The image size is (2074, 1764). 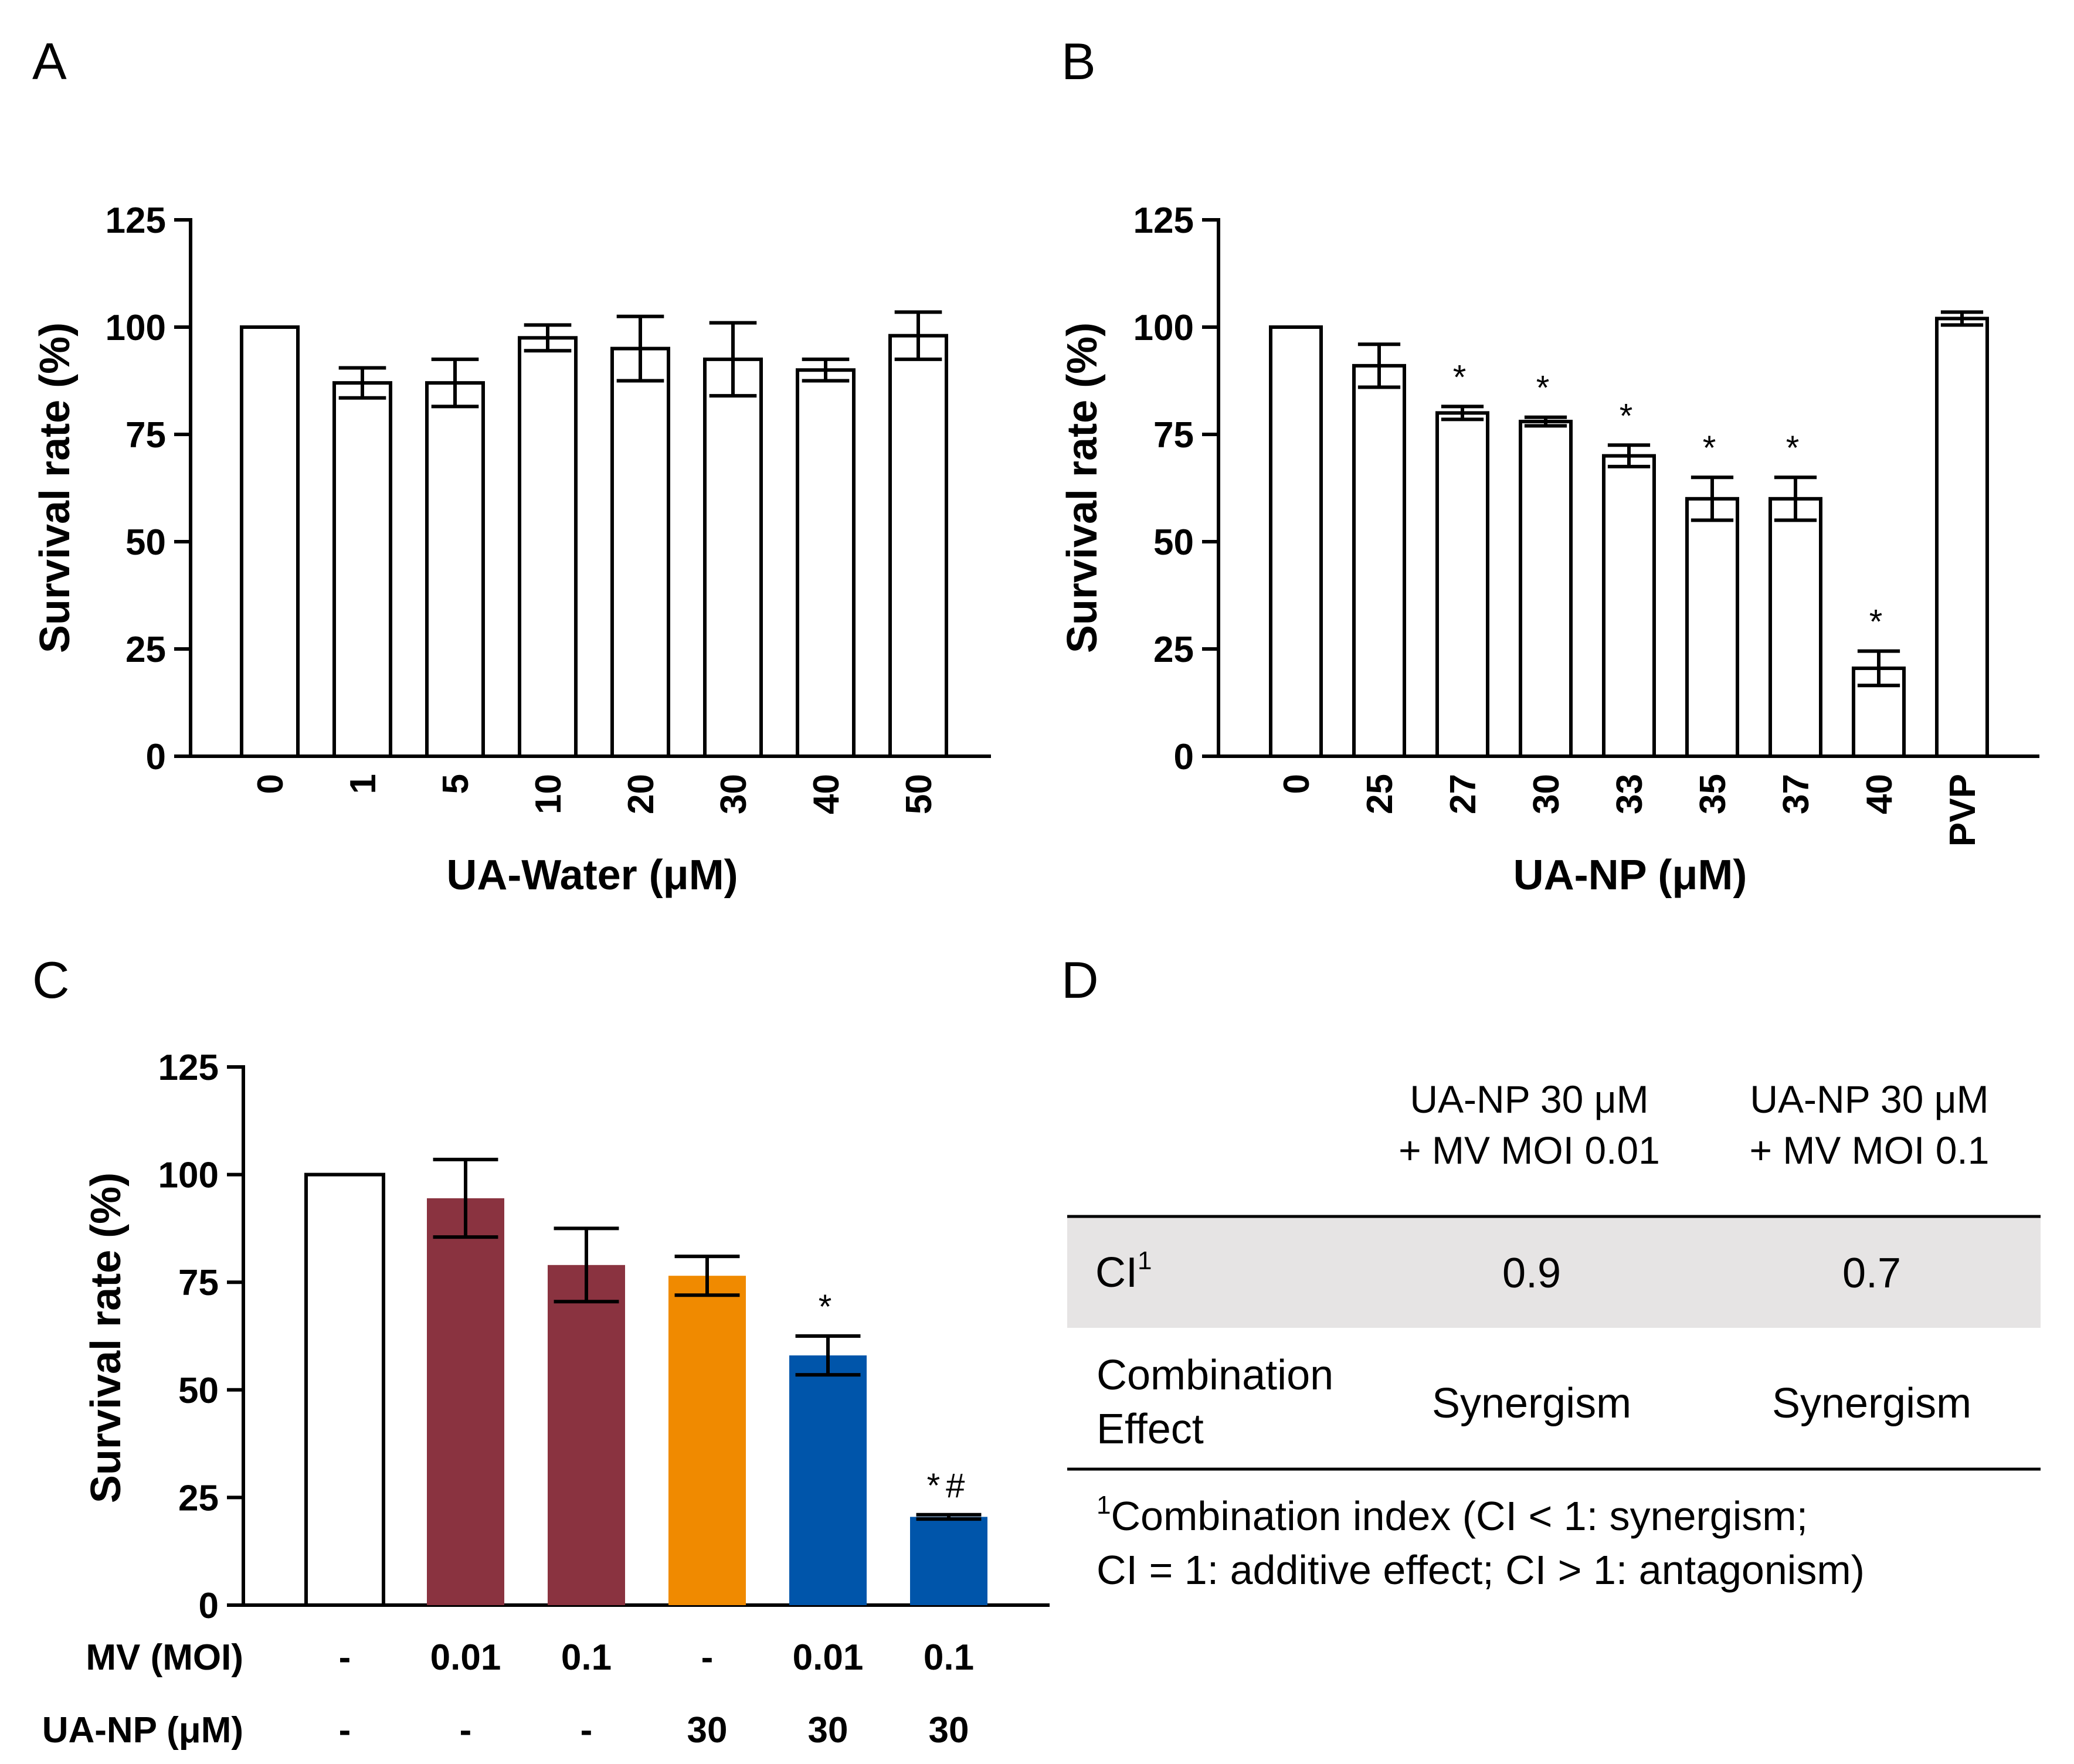 I want to click on x-tick-label: PVP, so click(x=1963, y=811).